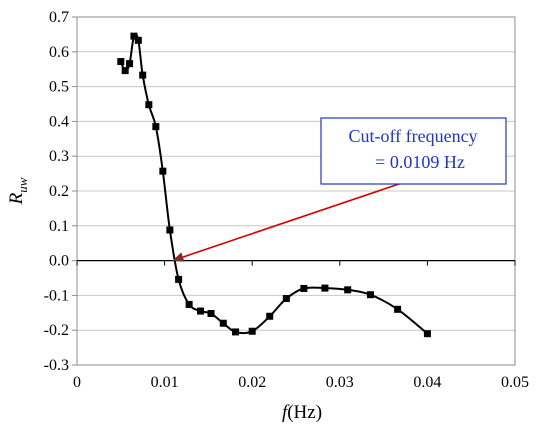 The image size is (550, 436). I want to click on x-tick-label: 0.03, so click(340, 382).